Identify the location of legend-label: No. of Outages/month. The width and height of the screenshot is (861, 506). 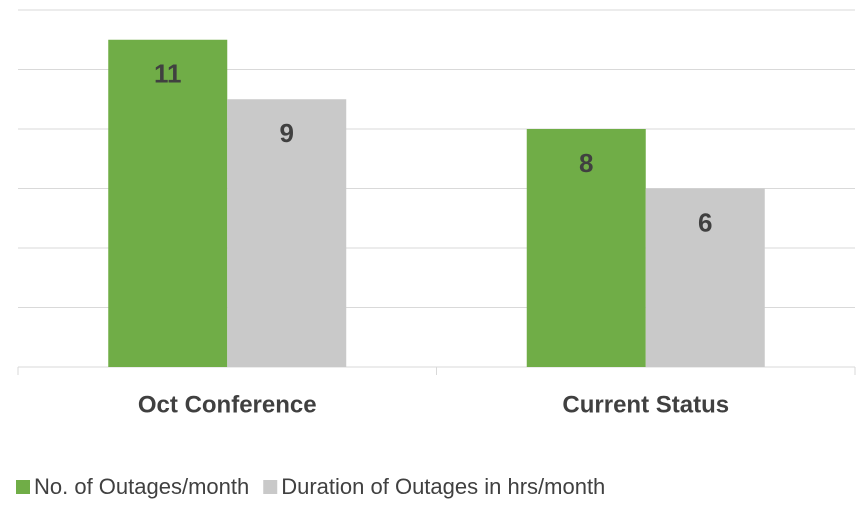
(141, 486).